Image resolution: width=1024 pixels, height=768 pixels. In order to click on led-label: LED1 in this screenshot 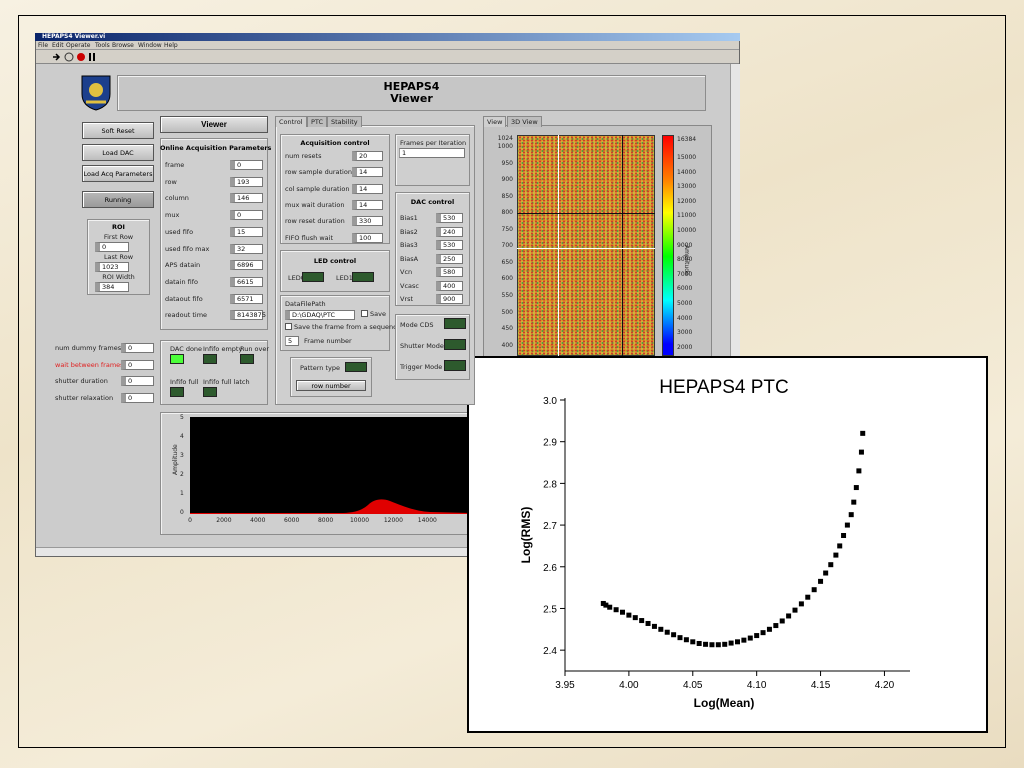, I will do `click(344, 278)`.